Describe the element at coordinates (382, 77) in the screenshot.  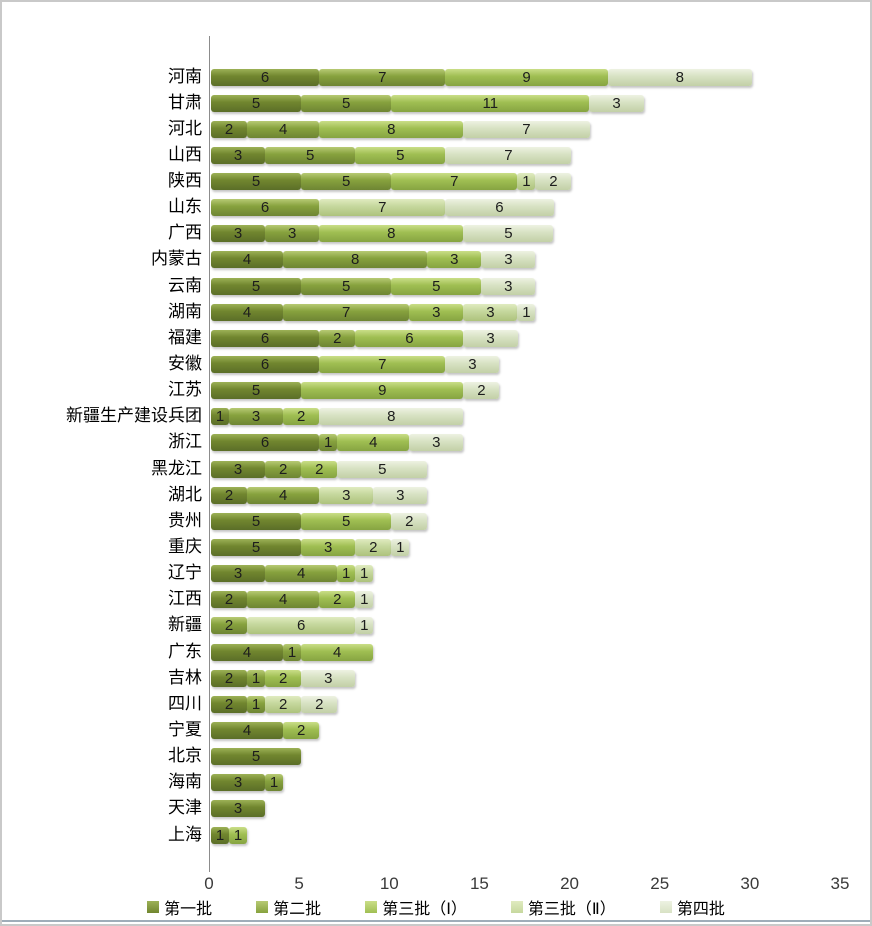
I see `bar-segment: 7` at that location.